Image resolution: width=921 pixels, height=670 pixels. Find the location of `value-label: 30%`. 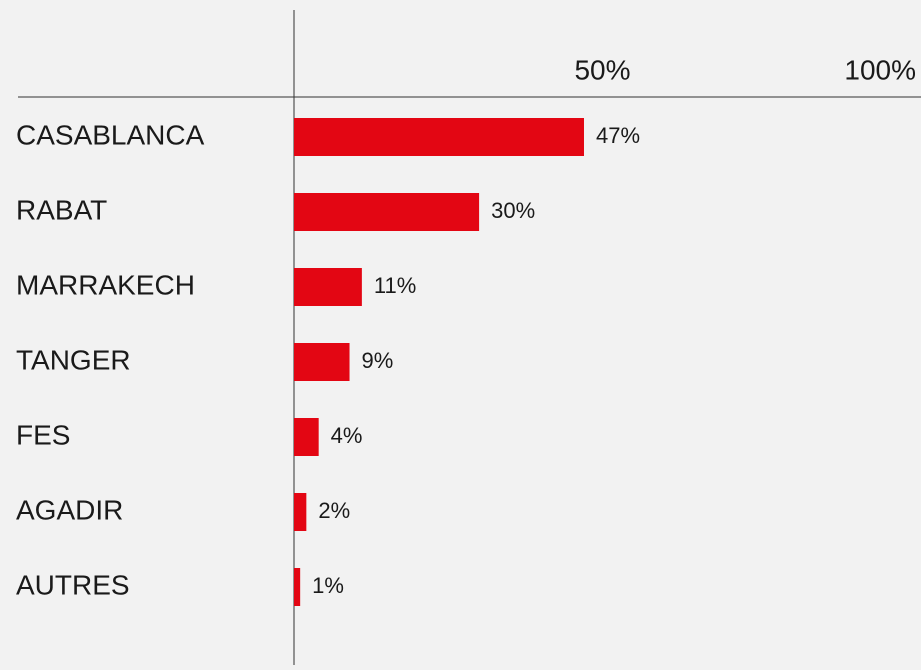

value-label: 30% is located at coordinates (513, 210).